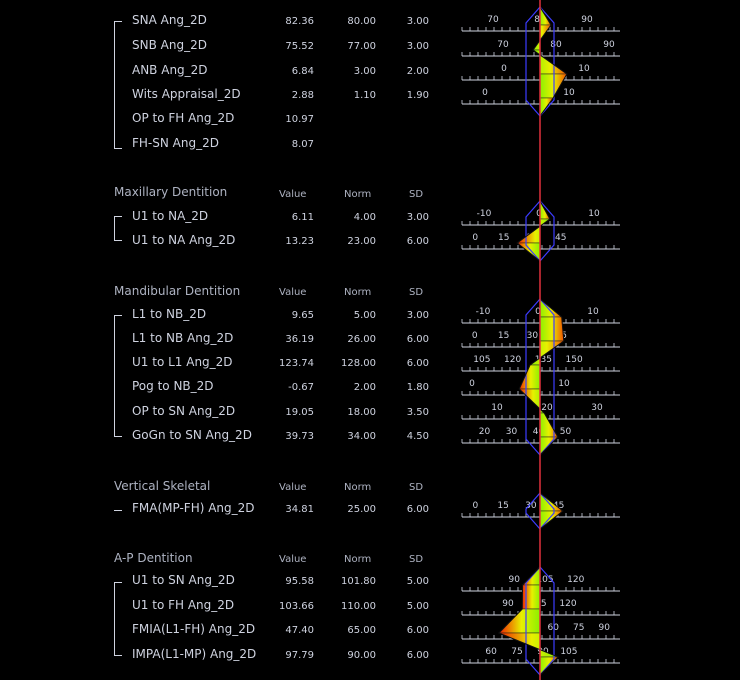 This screenshot has height=680, width=740. What do you see at coordinates (302, 144) in the screenshot?
I see `row-value: 8.07` at bounding box center [302, 144].